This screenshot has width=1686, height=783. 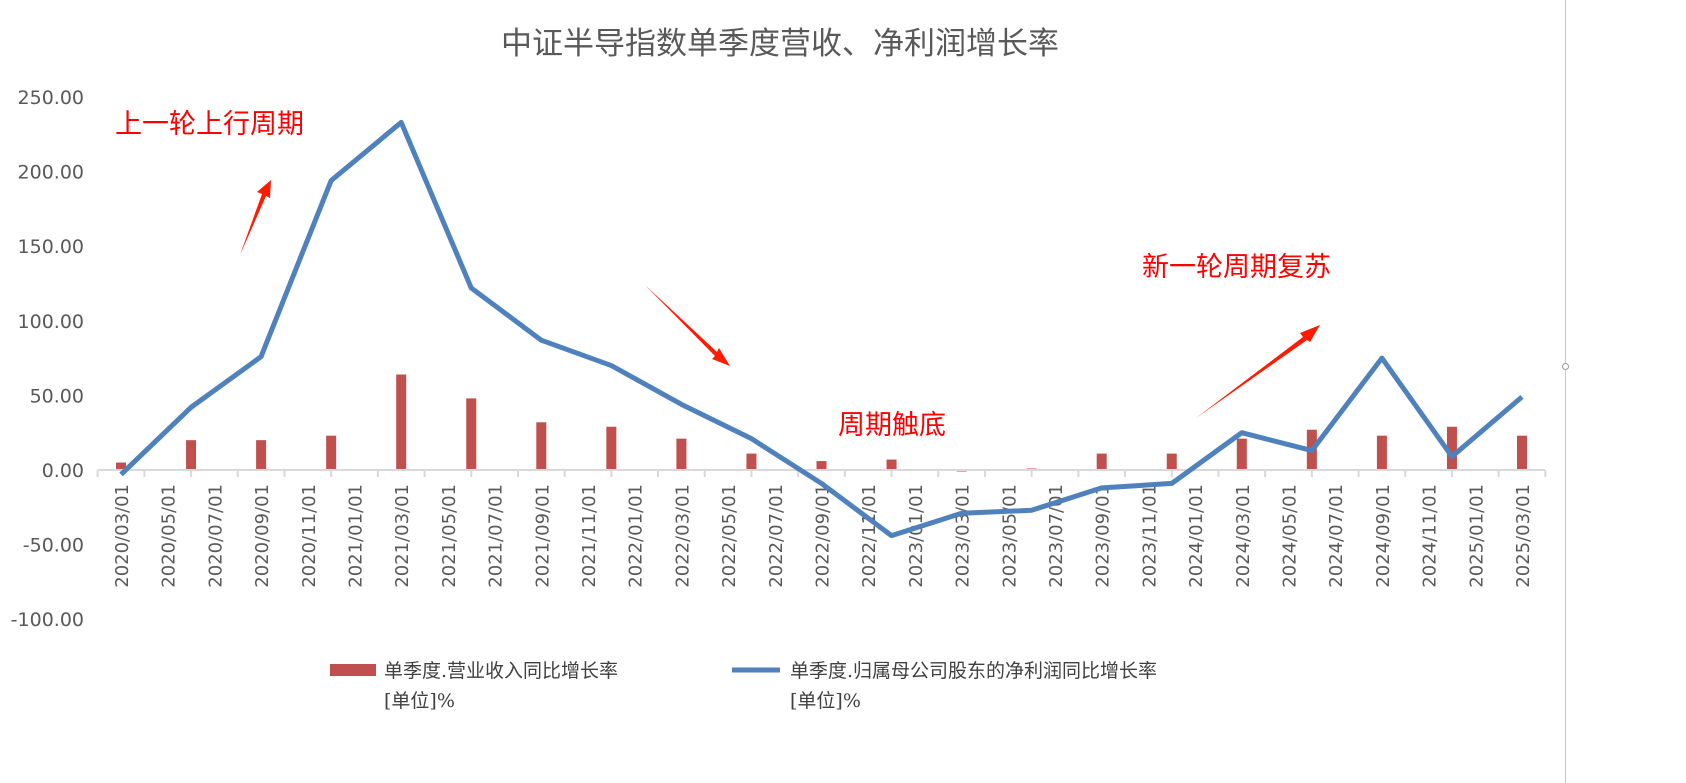 What do you see at coordinates (209, 124) in the screenshot?
I see `annotation-upcycle: 上一轮上行周期` at bounding box center [209, 124].